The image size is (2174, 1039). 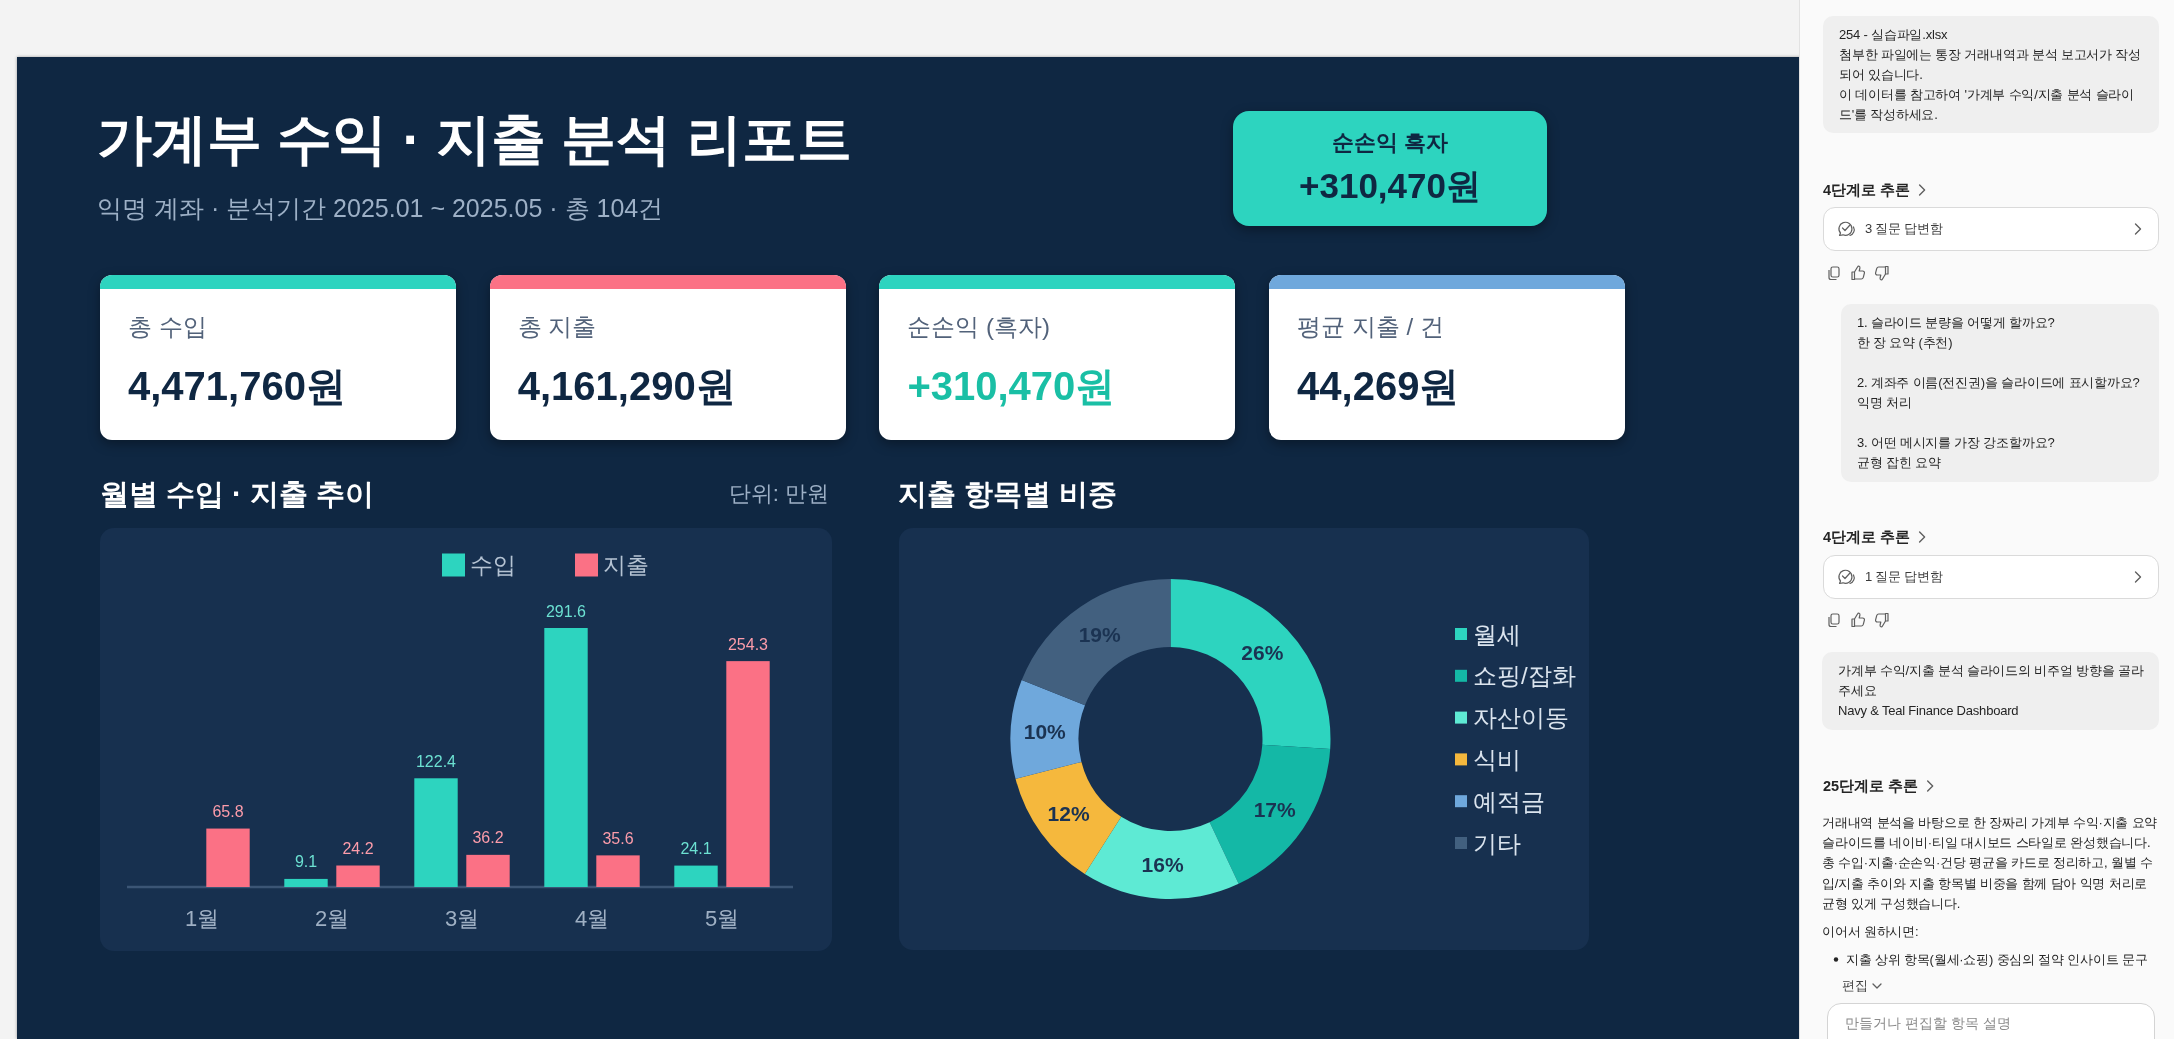 I want to click on x-tick-label: 2월, so click(x=332, y=918).